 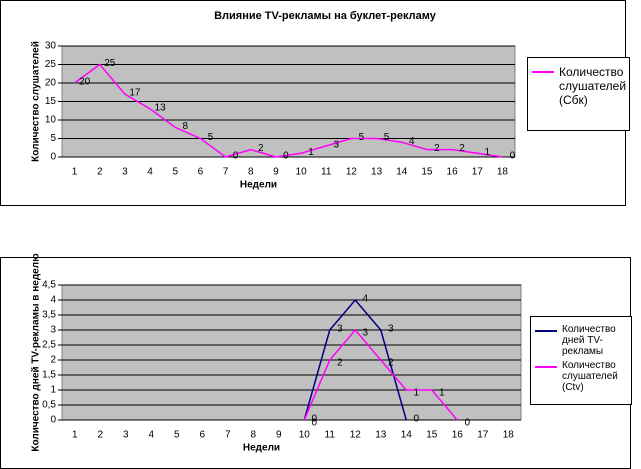 I want to click on legend-label: Количество слушателей (Ctv), so click(x=590, y=376).